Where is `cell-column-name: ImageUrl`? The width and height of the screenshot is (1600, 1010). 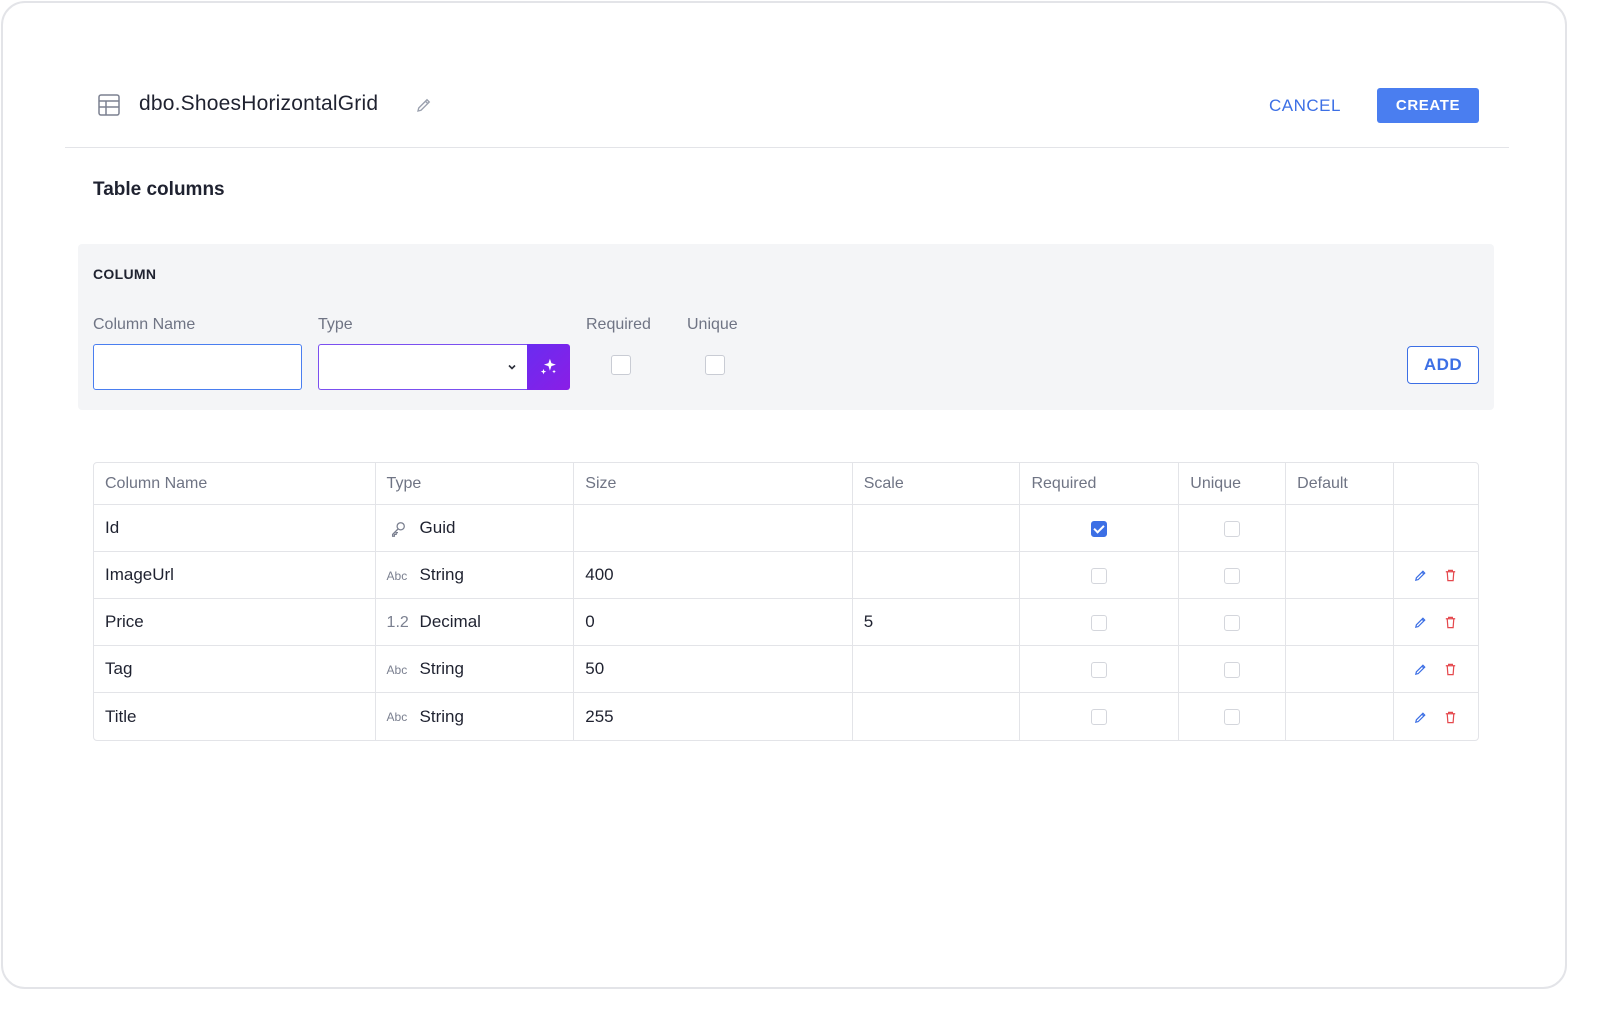
cell-column-name: ImageUrl is located at coordinates (235, 575).